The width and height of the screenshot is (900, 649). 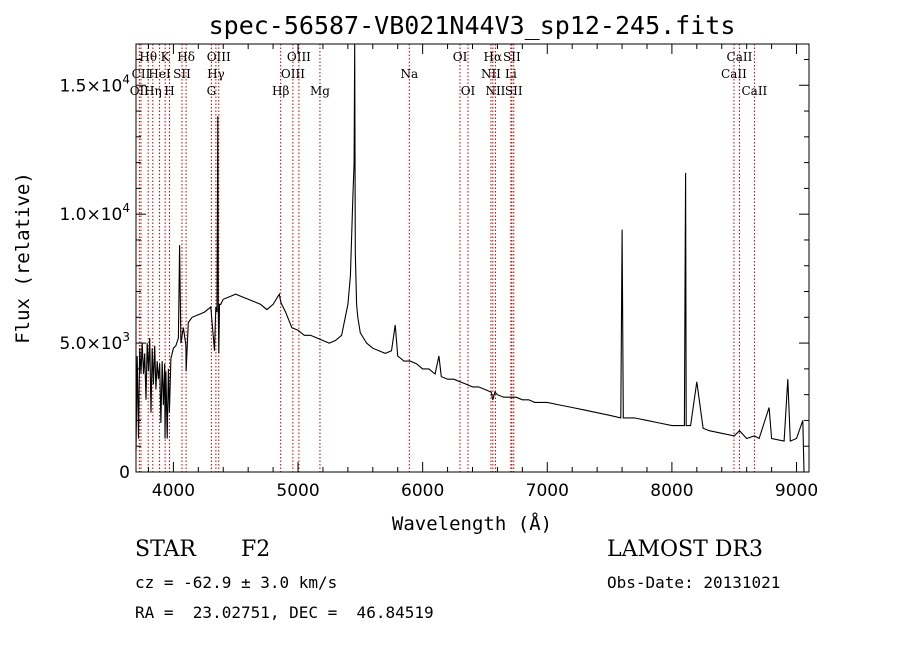 What do you see at coordinates (460, 57) in the screenshot?
I see `line-label-17: OI` at bounding box center [460, 57].